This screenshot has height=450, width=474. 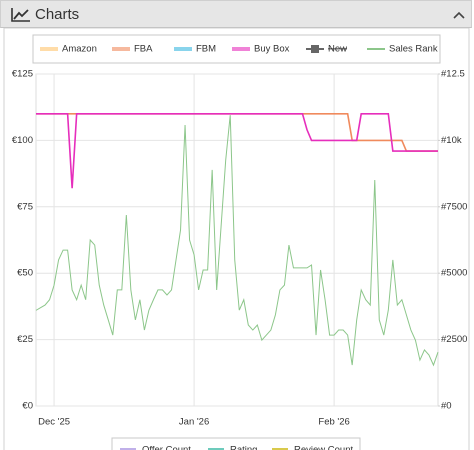 What do you see at coordinates (454, 339) in the screenshot?
I see `y2-tick-label: #2500` at bounding box center [454, 339].